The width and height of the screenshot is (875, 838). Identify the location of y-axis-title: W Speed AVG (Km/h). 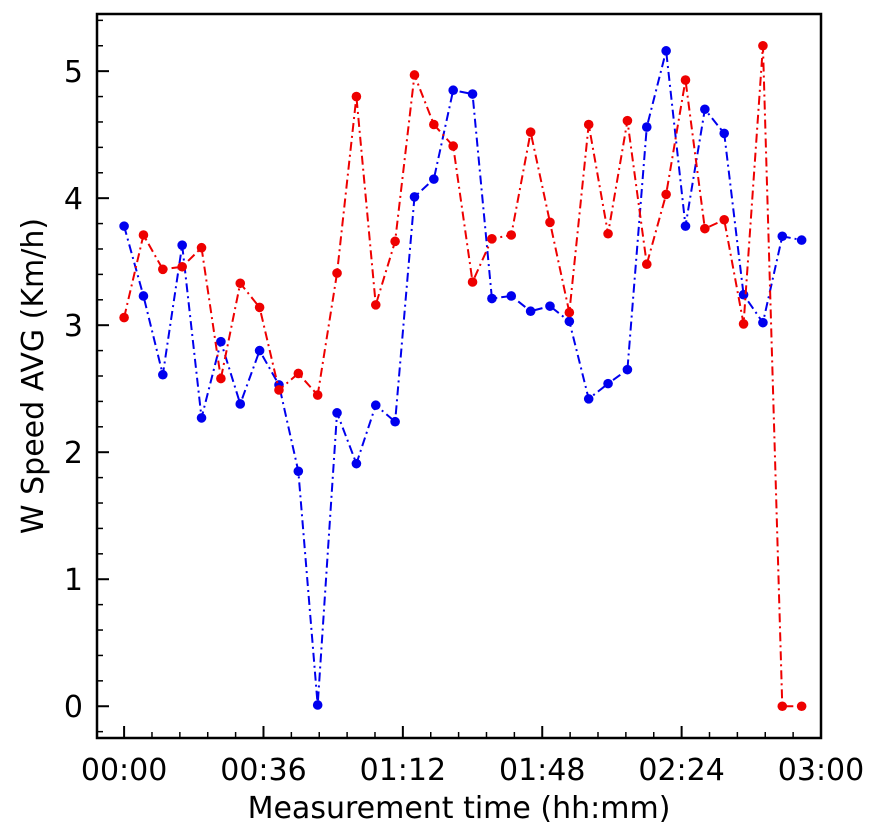
(33, 376).